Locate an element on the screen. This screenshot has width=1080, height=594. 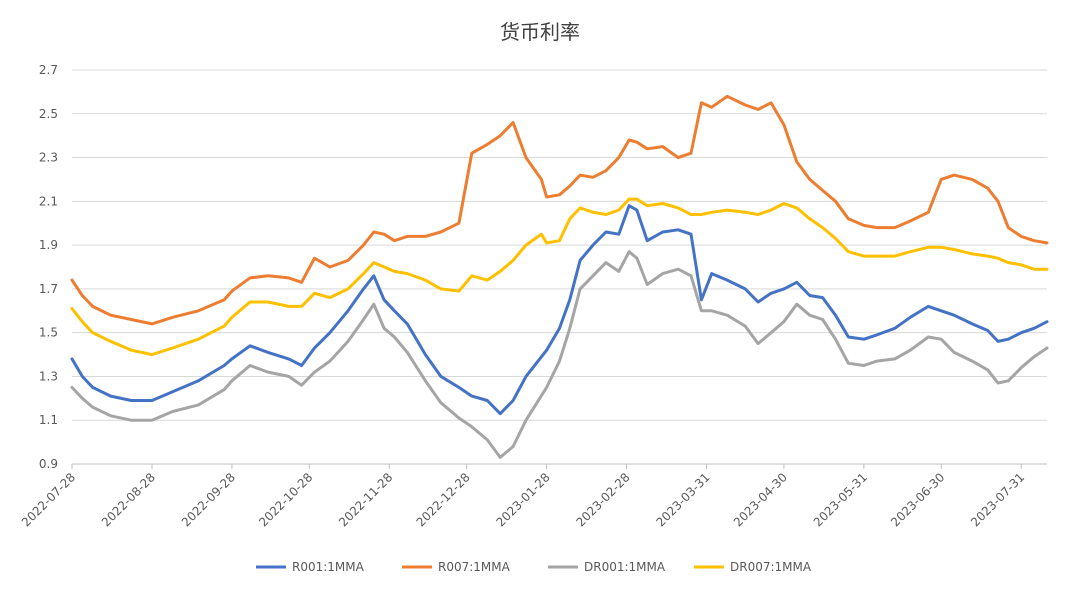
legend-label: DR007:1MMA is located at coordinates (771, 567).